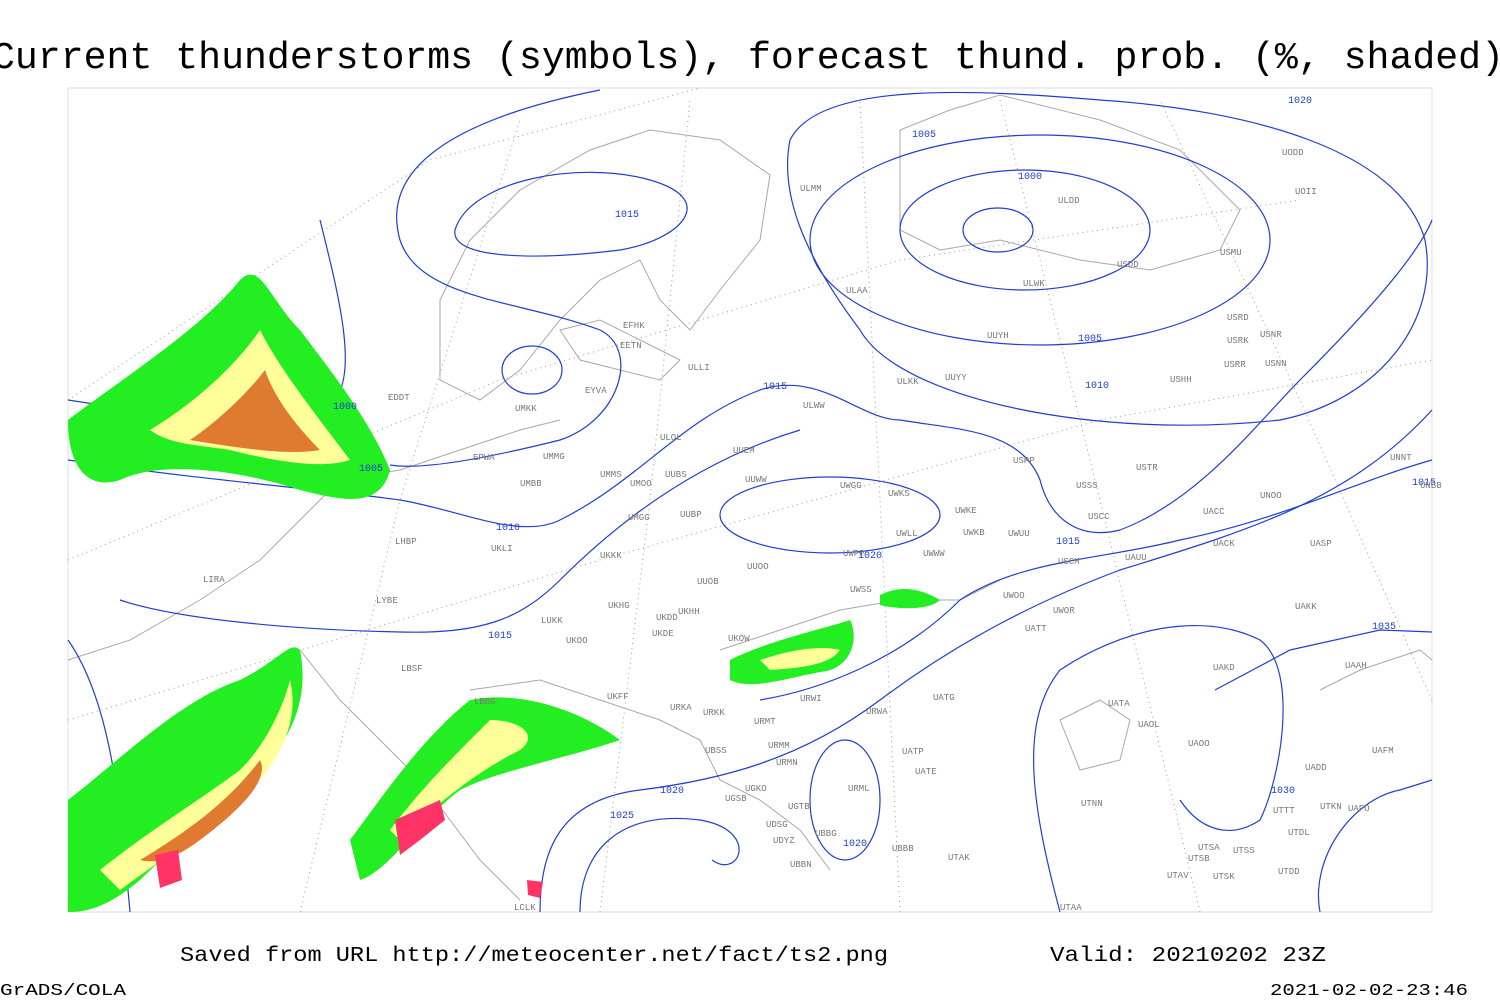  What do you see at coordinates (903, 849) in the screenshot?
I see `station-code: UBBB` at bounding box center [903, 849].